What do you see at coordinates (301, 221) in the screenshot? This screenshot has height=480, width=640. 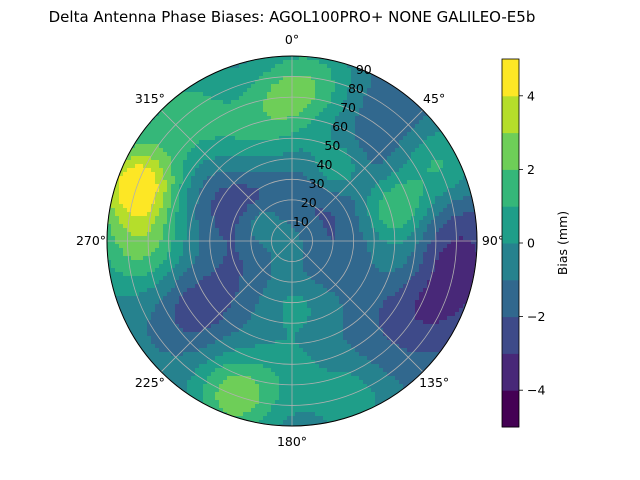 I see `radial-tick-label: 10` at bounding box center [301, 221].